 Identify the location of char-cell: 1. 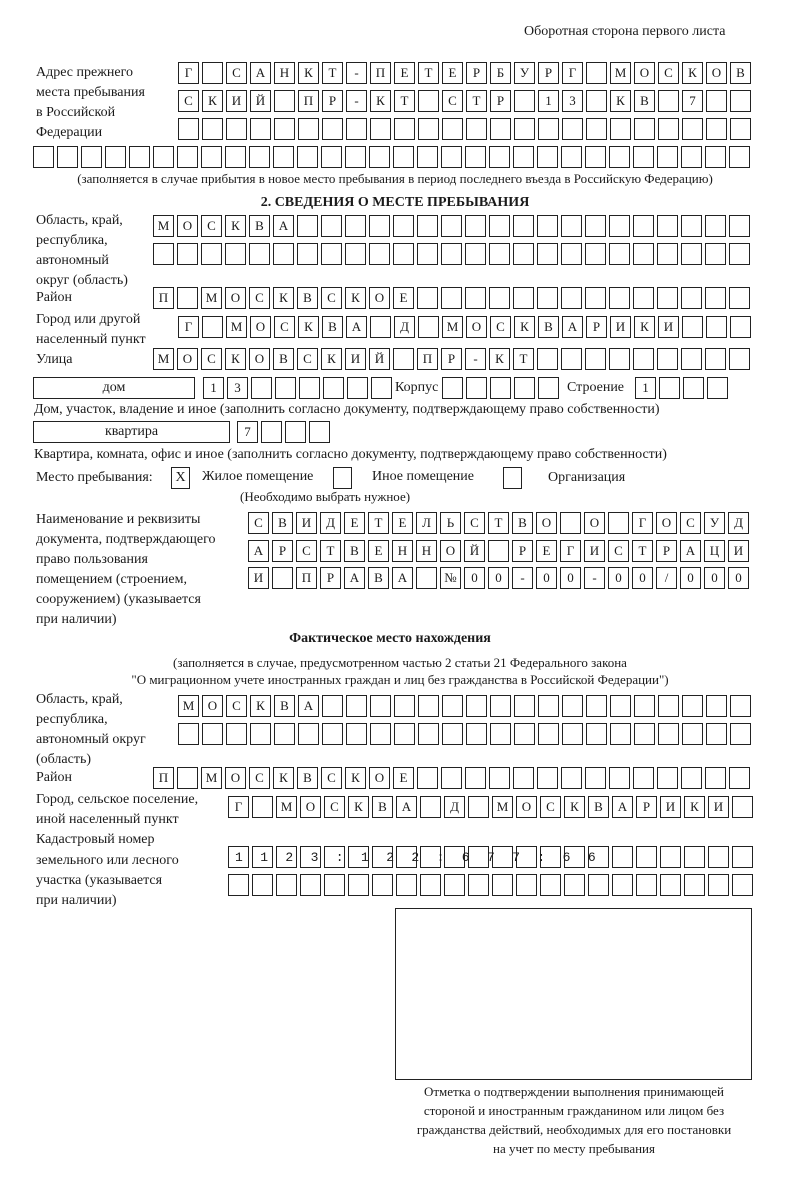
(645, 388).